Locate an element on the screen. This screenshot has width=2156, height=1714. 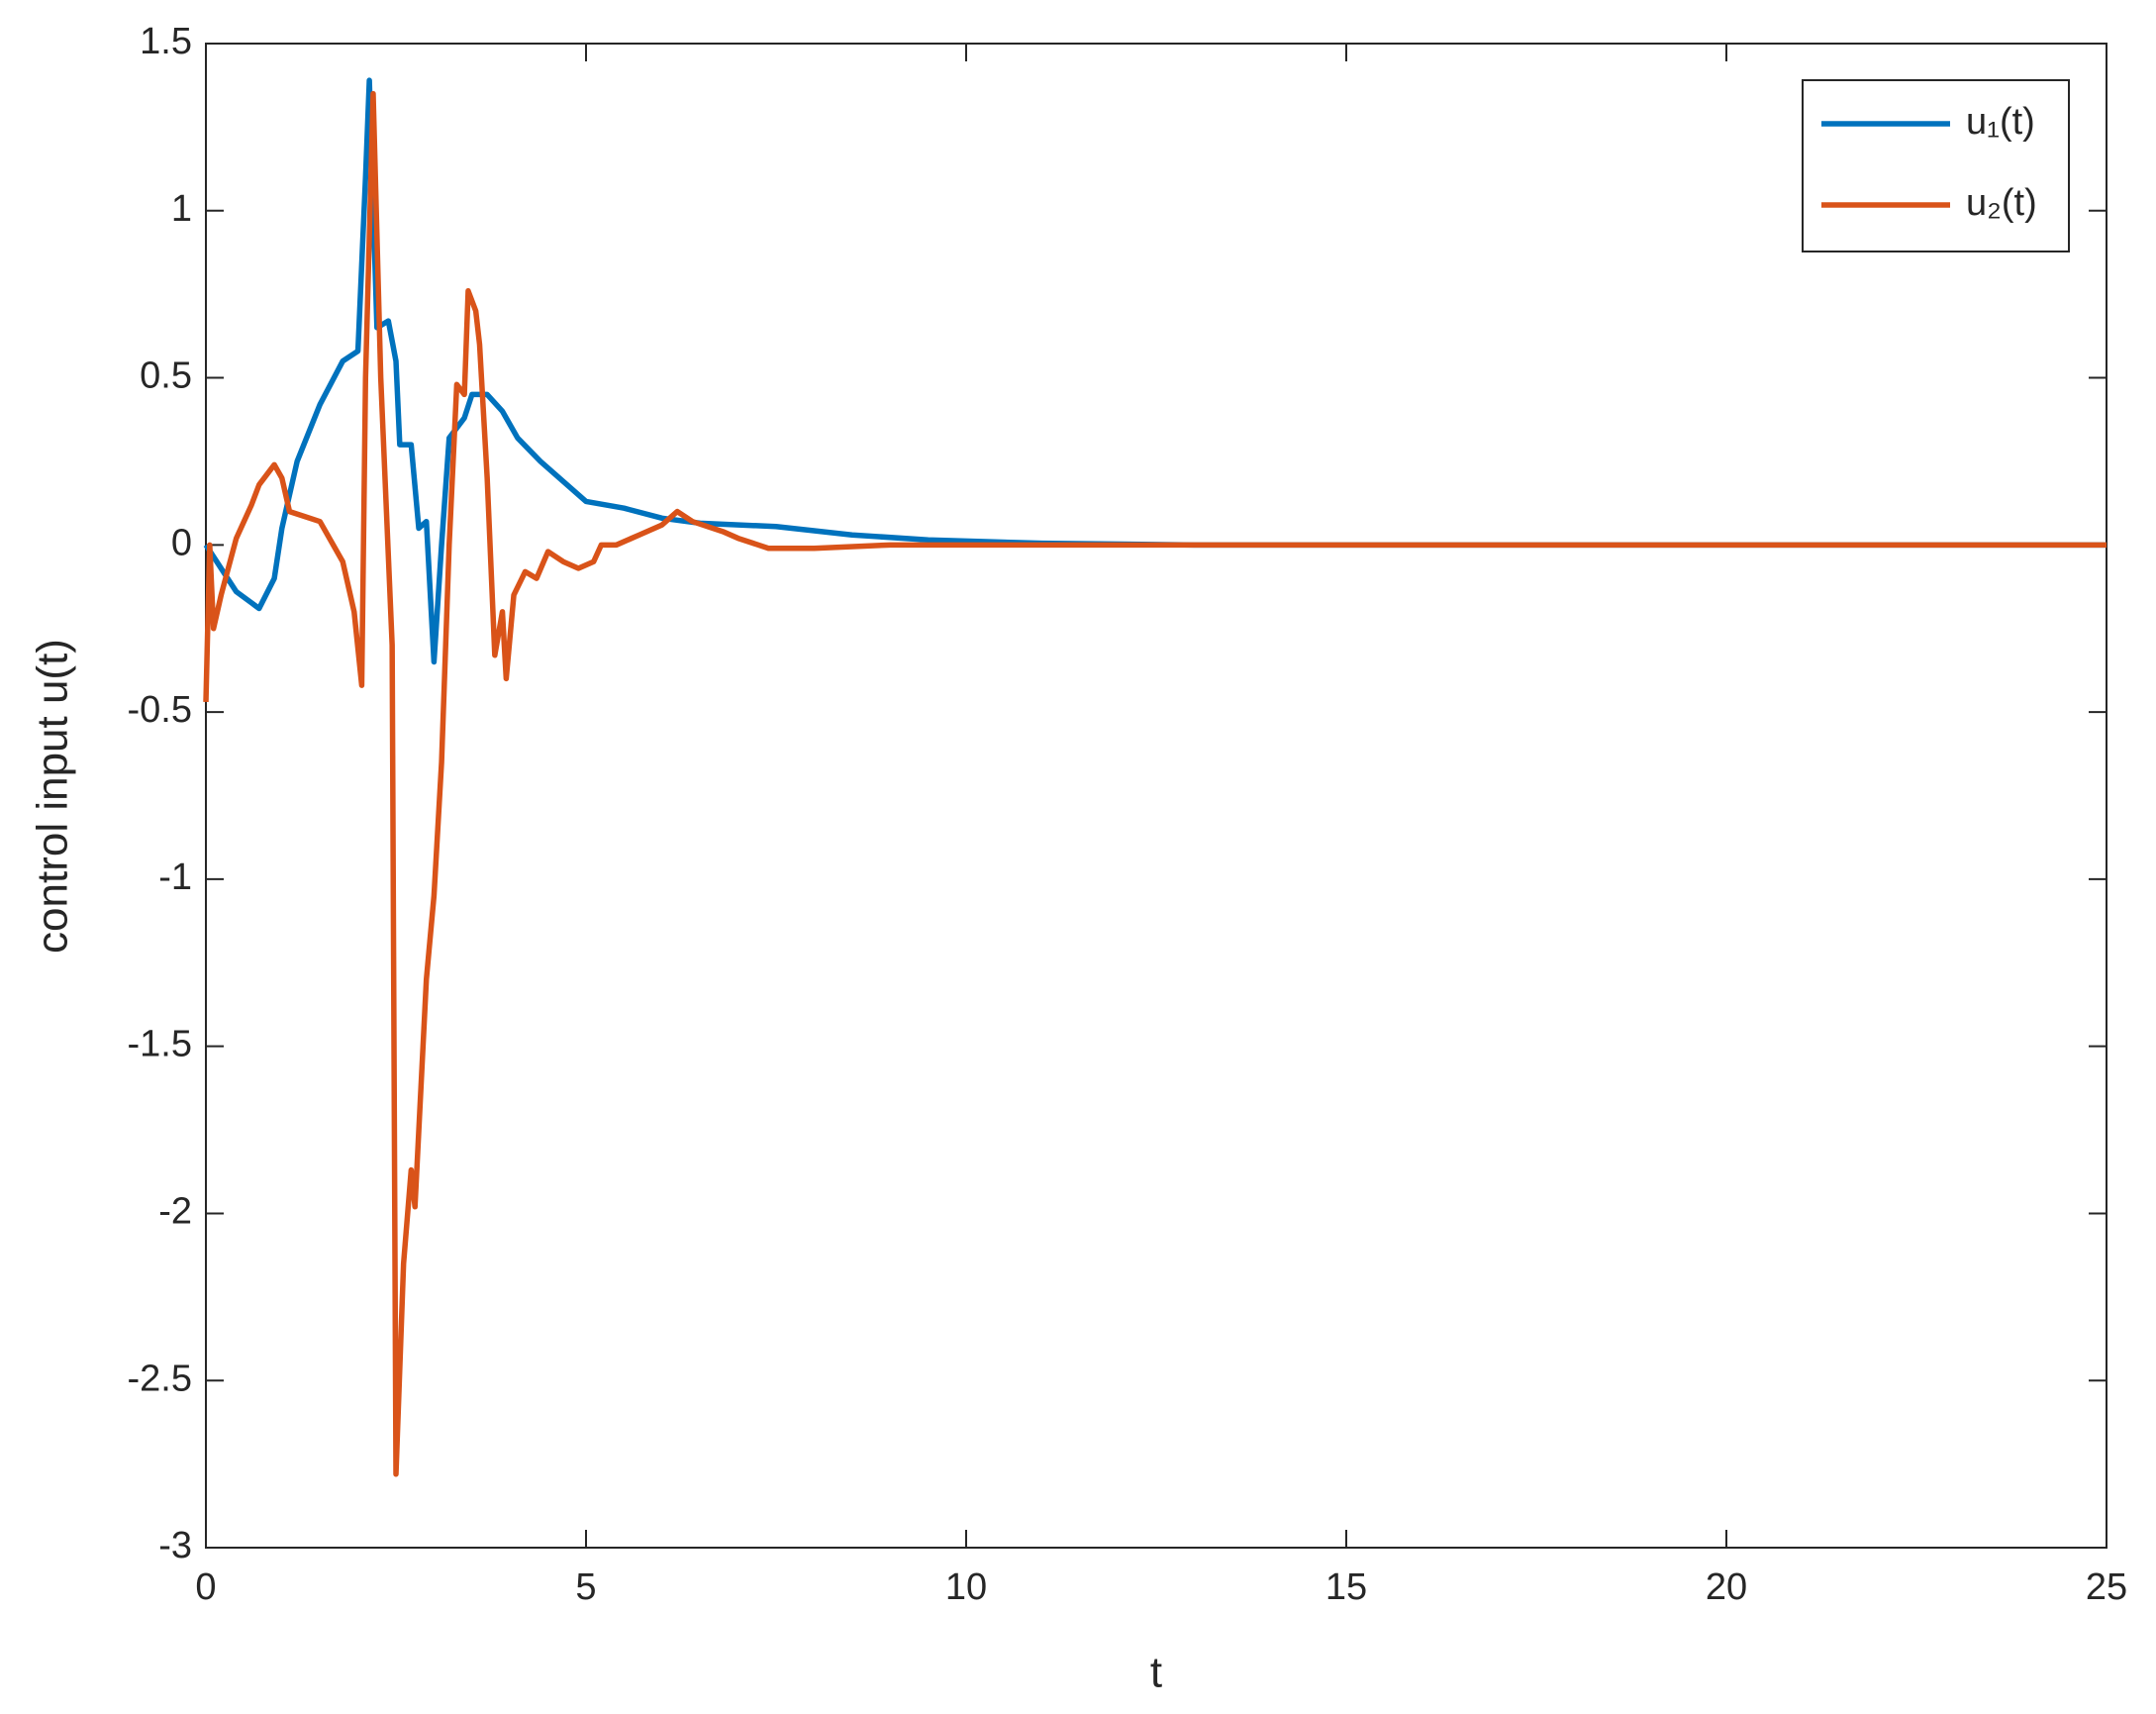
y-tick-label: 0.5 is located at coordinates (166, 376).